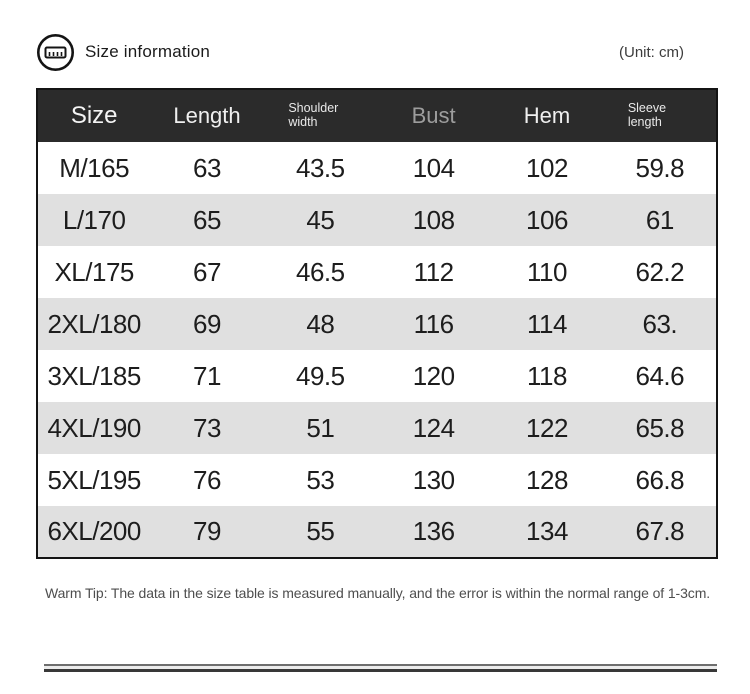 The width and height of the screenshot is (750, 694). What do you see at coordinates (433, 272) in the screenshot?
I see `bust-cell: 112` at bounding box center [433, 272].